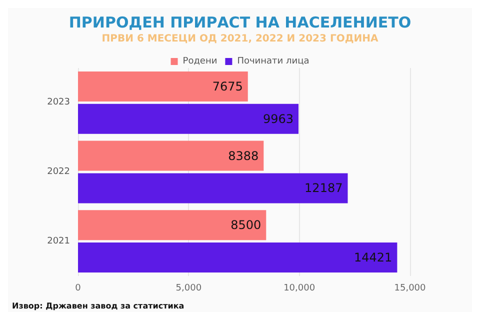  What do you see at coordinates (58, 103) in the screenshot?
I see `y-tick-label: 2023` at bounding box center [58, 103].